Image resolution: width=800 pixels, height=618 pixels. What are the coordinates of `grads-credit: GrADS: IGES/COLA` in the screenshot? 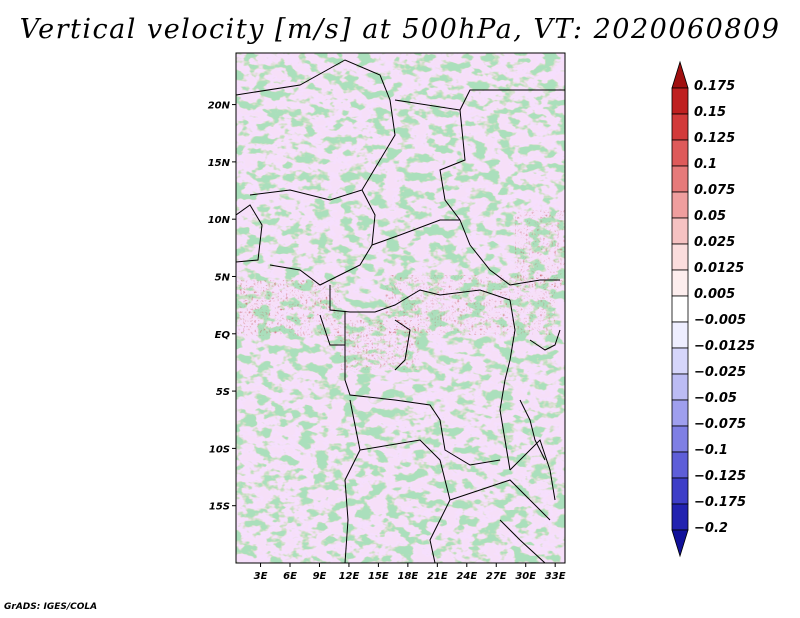 It's located at (51, 607).